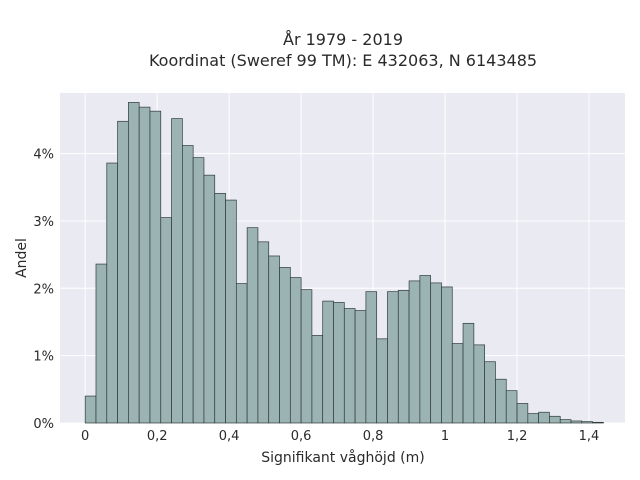 Image resolution: width=640 pixels, height=480 pixels. I want to click on x-tick-label: 0,8, so click(373, 436).